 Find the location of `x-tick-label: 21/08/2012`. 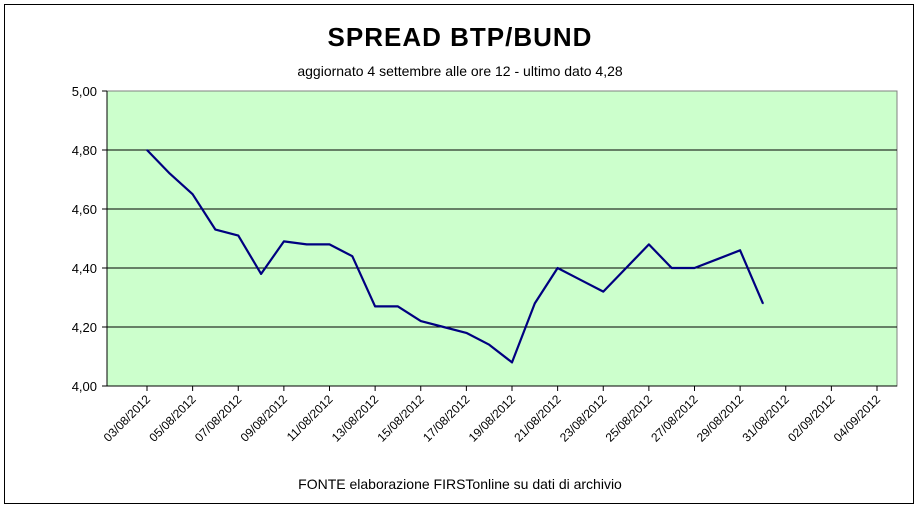

x-tick-label: 21/08/2012 is located at coordinates (537, 418).